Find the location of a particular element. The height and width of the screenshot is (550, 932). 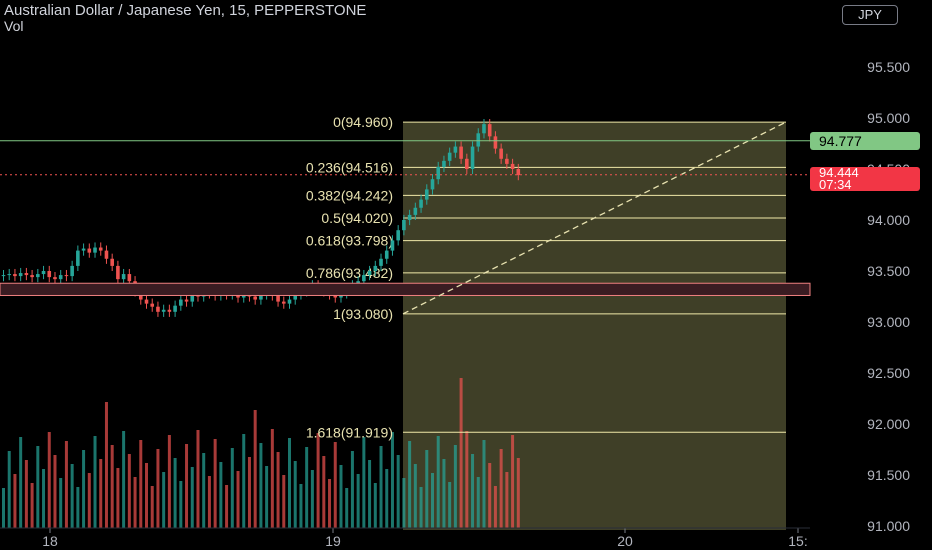

fib-level-label: 0.382(94.242) is located at coordinates (349, 195).